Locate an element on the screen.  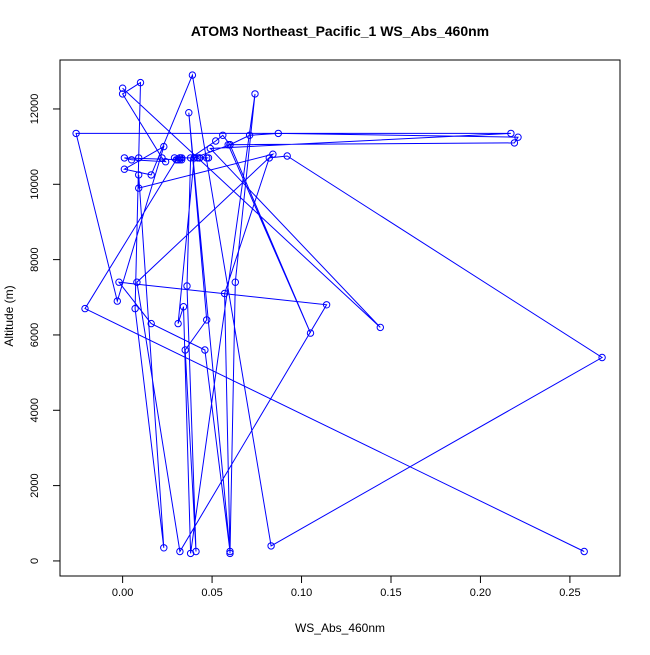
chart-title: ATOM3 Northeast_Pacific_1 WS_Abs_460nm is located at coordinates (340, 31).